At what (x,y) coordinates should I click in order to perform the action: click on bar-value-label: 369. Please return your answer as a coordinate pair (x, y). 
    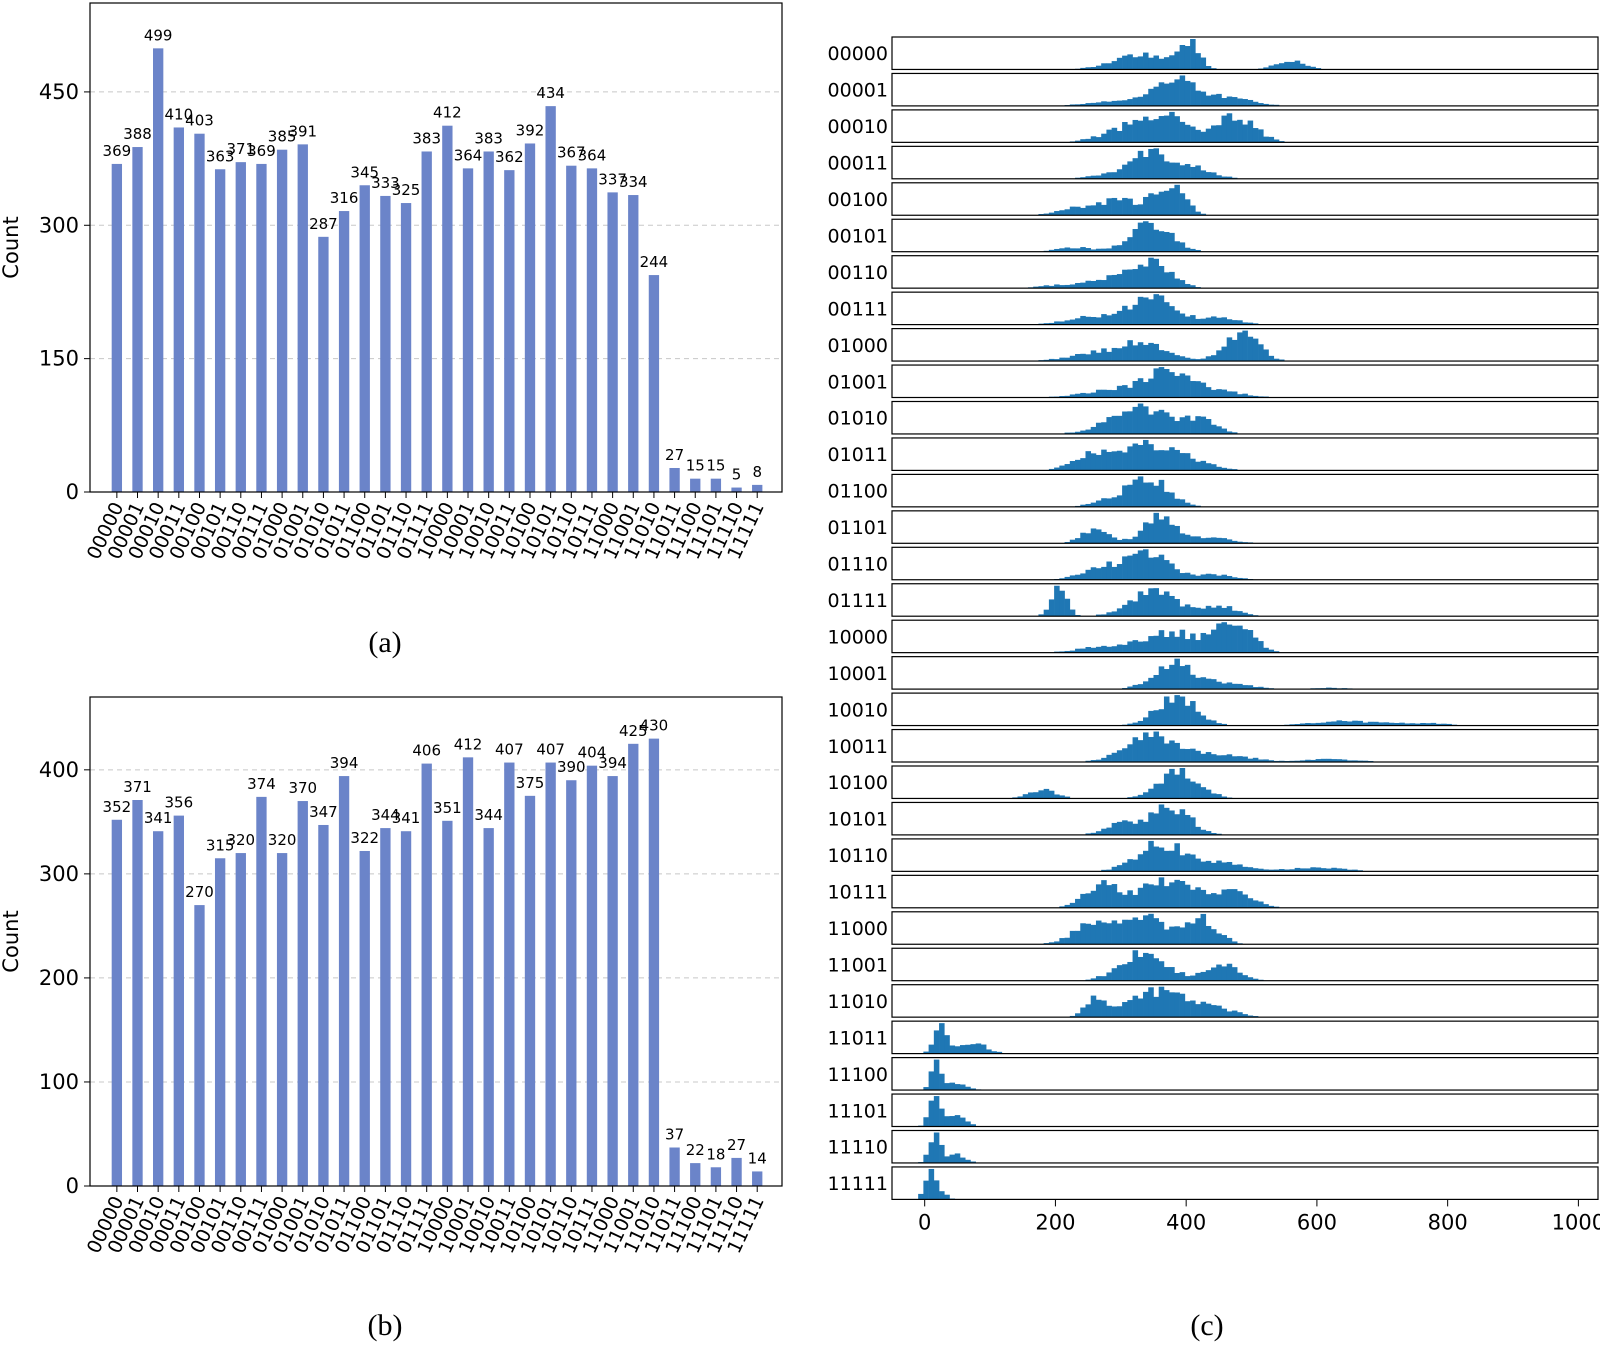
    Looking at the image, I should click on (261, 151).